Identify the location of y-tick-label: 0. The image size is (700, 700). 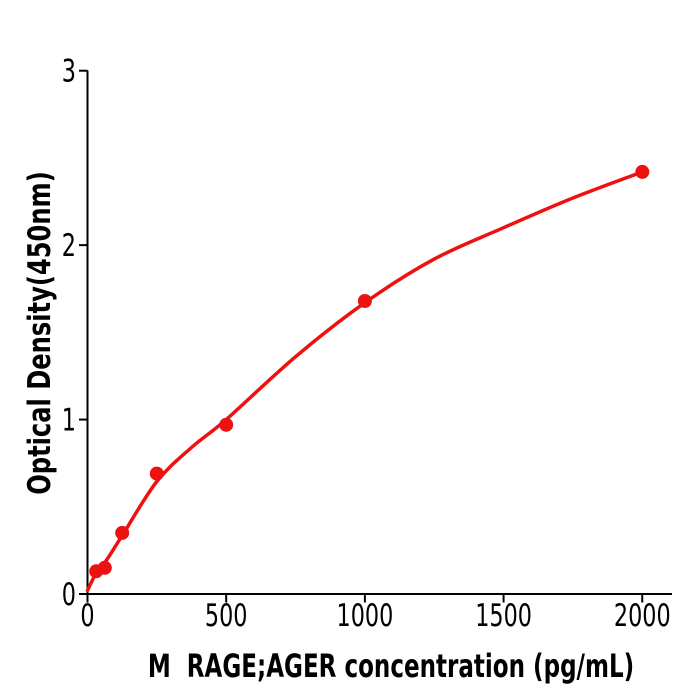
(69, 595).